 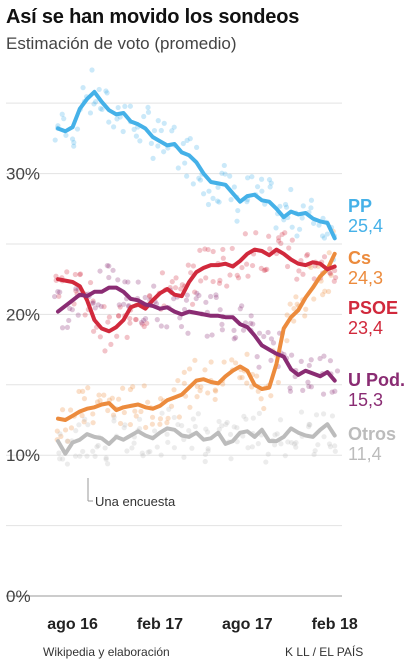 I want to click on series-line-otros, so click(x=196, y=439).